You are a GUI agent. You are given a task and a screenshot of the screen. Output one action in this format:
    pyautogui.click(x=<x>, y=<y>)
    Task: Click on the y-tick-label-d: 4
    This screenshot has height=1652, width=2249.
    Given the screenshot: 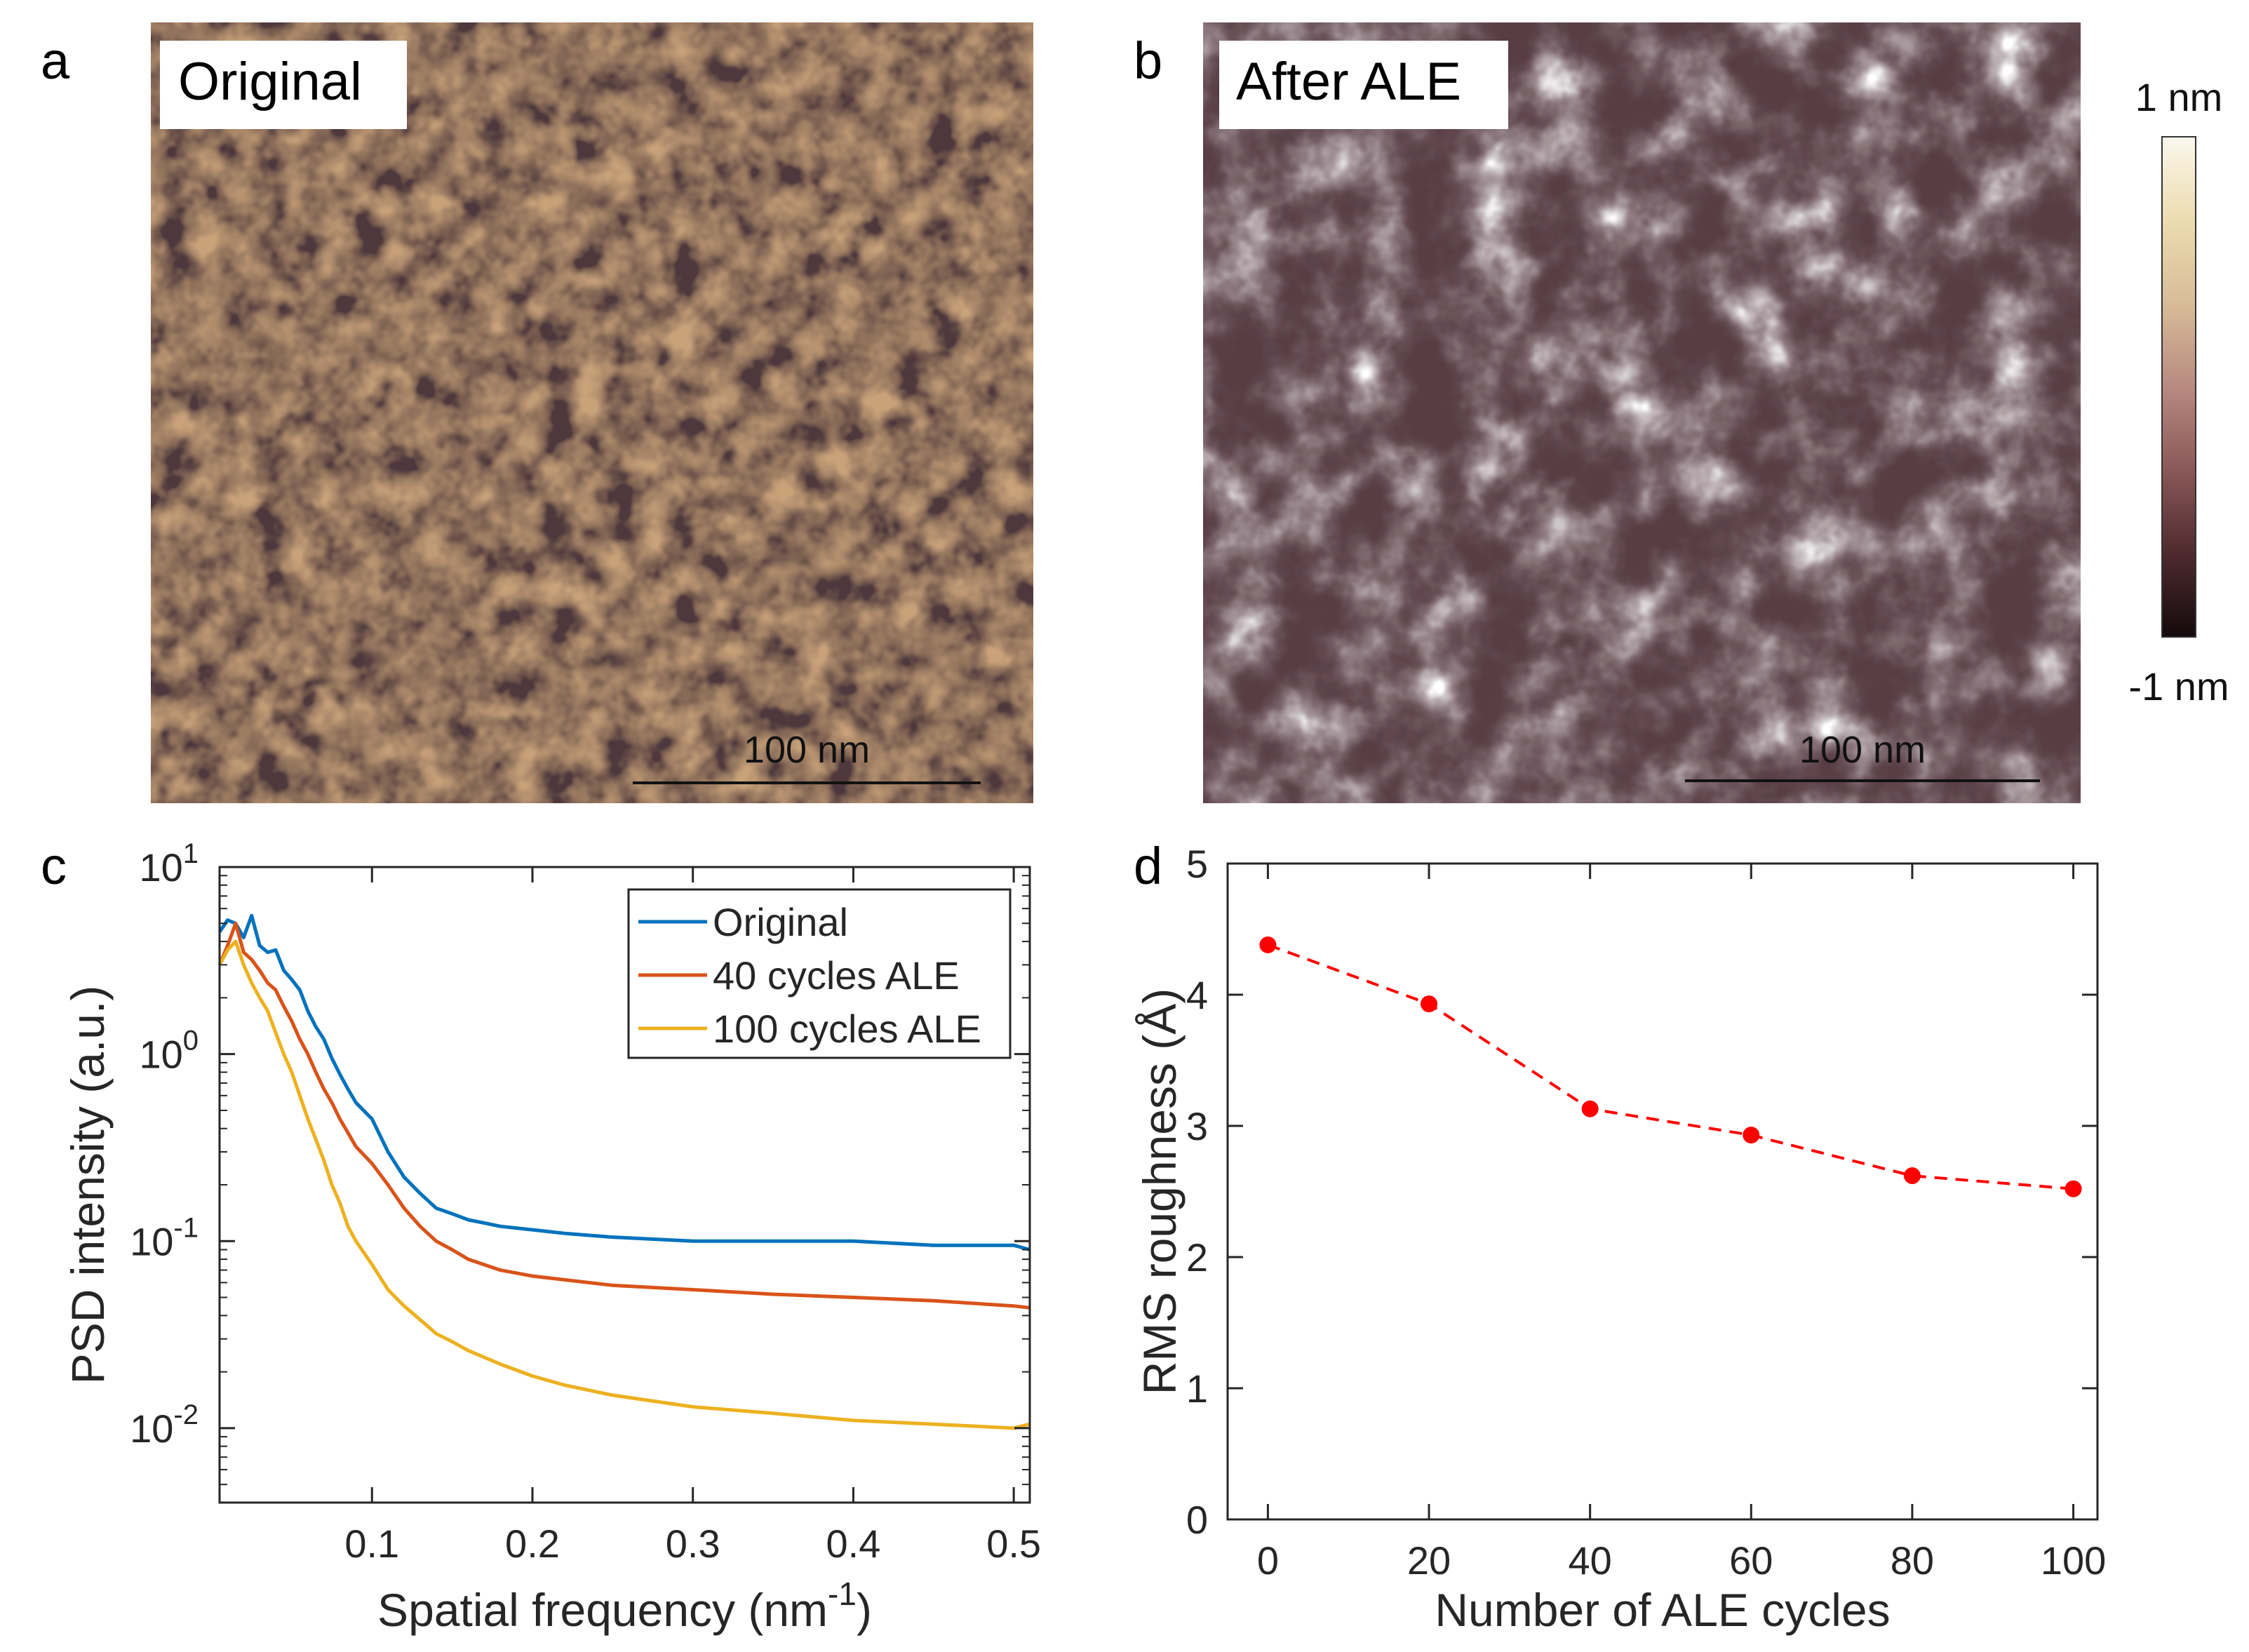 What is the action you would take?
    pyautogui.click(x=1197, y=995)
    